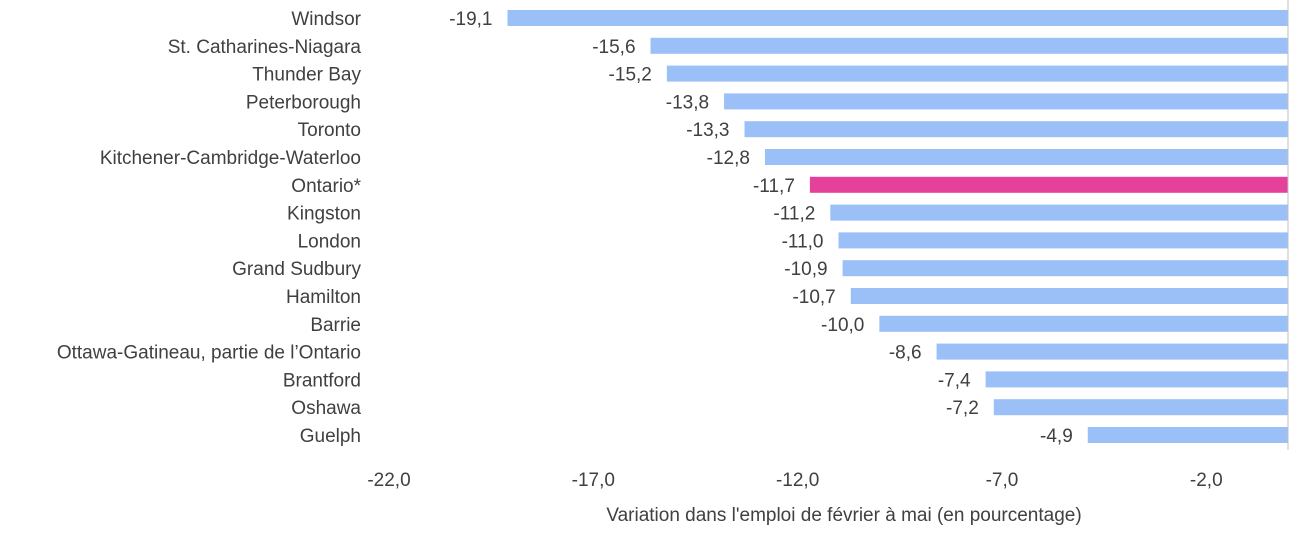 Image resolution: width=1300 pixels, height=533 pixels. Describe the element at coordinates (330, 436) in the screenshot. I see `category-label: Guelph` at that location.